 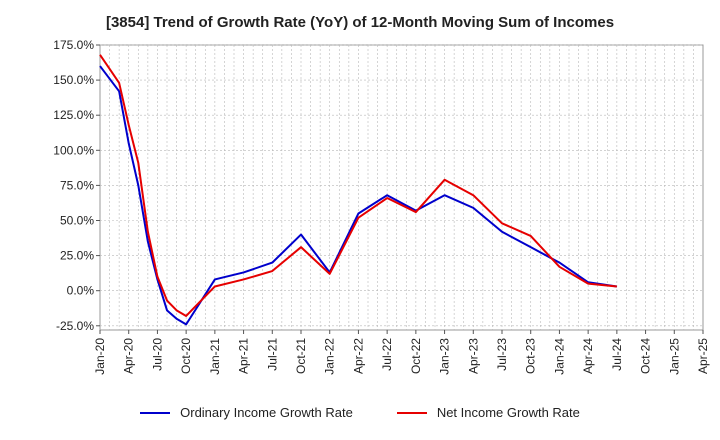 What do you see at coordinates (186, 356) in the screenshot?
I see `x-tick-label: Oct-20` at bounding box center [186, 356].